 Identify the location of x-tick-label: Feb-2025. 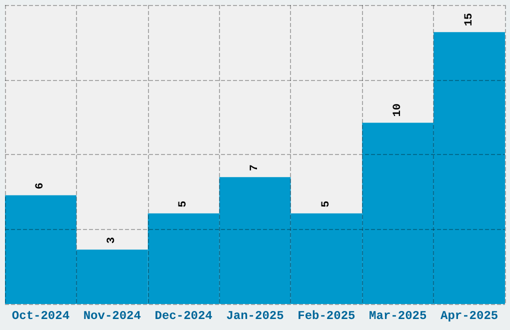
(327, 316).